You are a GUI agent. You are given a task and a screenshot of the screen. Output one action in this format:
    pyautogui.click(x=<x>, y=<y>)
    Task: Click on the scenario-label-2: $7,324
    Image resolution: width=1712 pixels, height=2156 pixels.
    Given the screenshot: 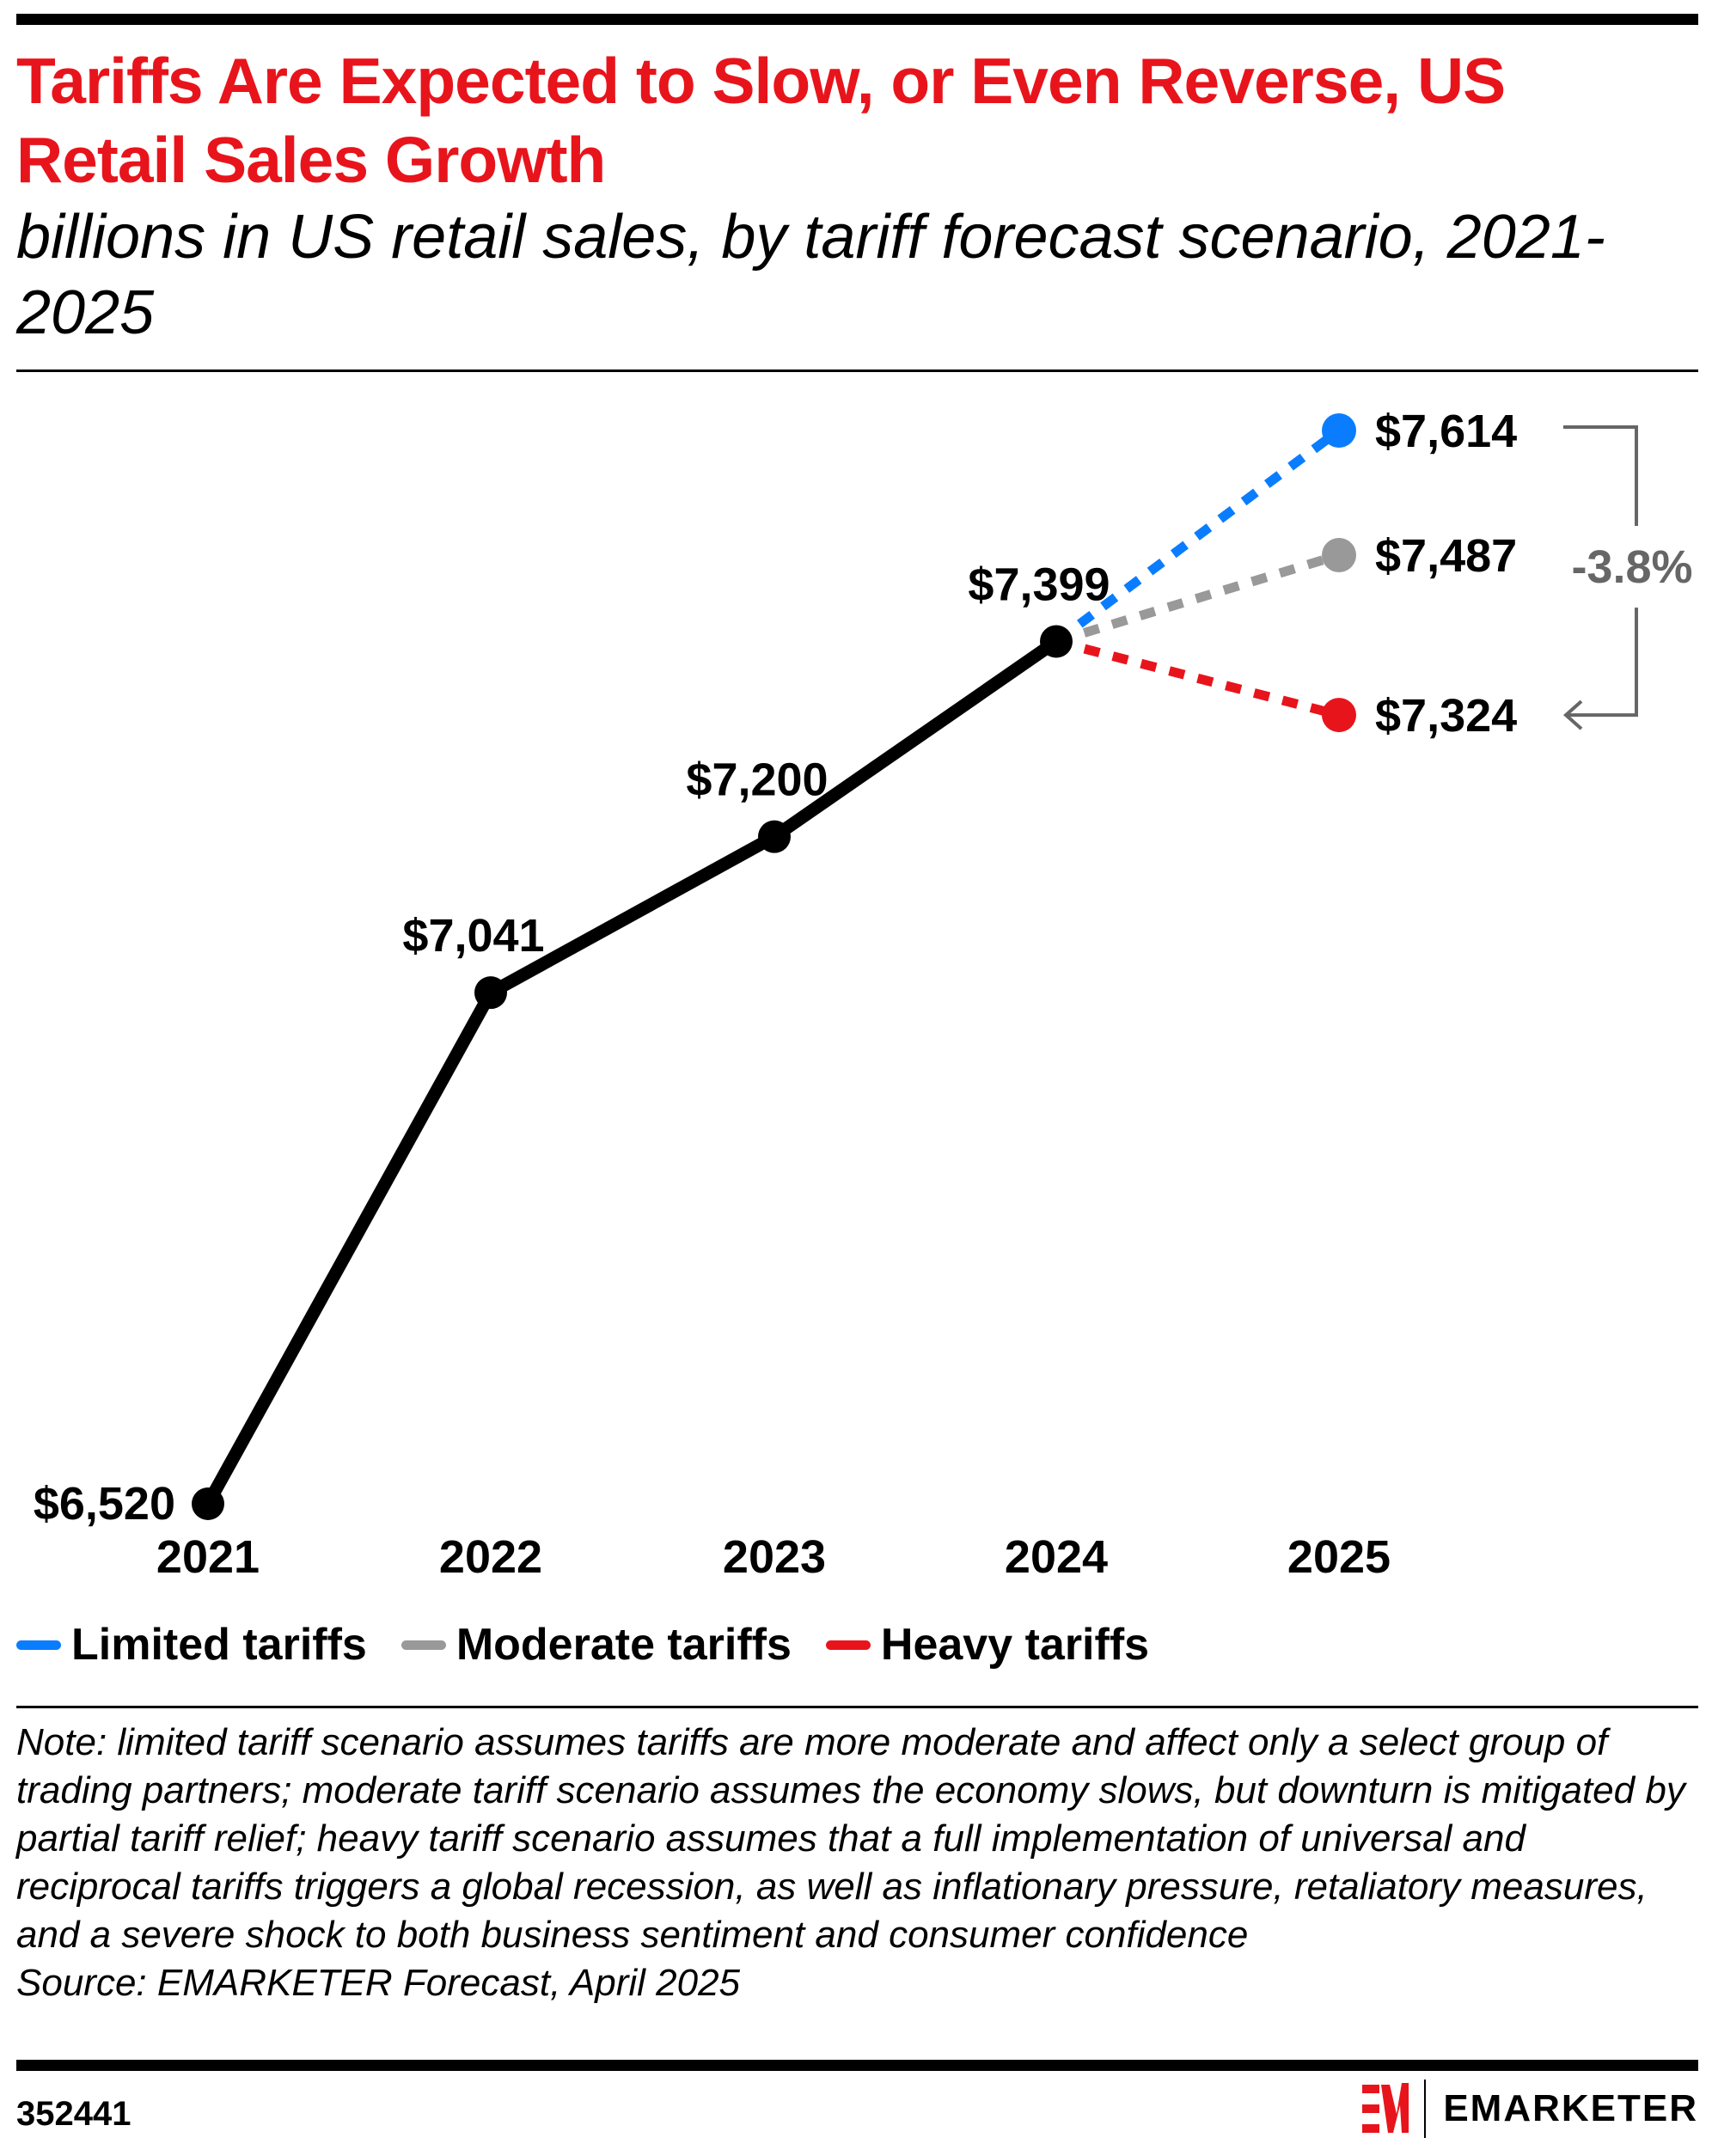 What is the action you would take?
    pyautogui.click(x=1446, y=716)
    